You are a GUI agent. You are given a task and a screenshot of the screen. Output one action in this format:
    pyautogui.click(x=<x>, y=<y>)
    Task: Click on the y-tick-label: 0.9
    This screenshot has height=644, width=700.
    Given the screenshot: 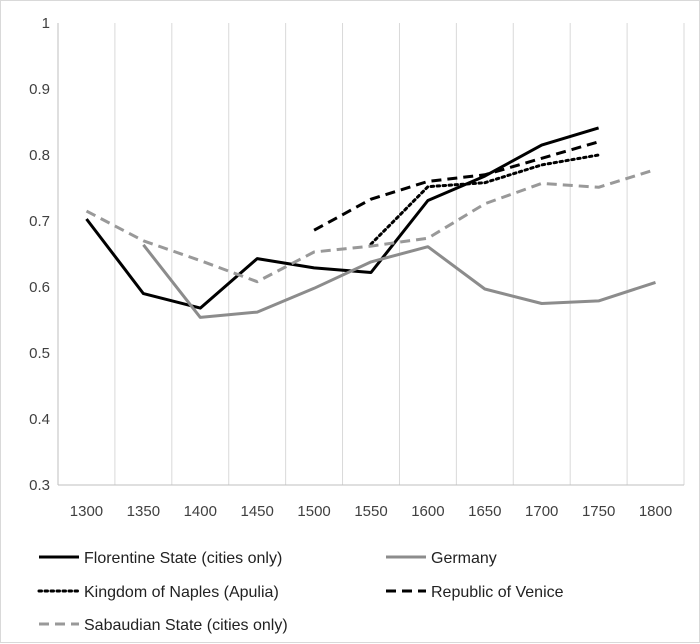 What is the action you would take?
    pyautogui.click(x=39, y=89)
    